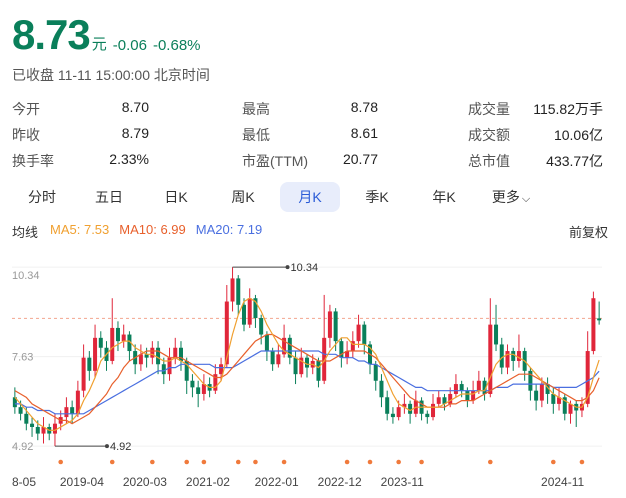 The width and height of the screenshot is (626, 498). What do you see at coordinates (135, 107) in the screenshot?
I see `stat-value: 8.70` at bounding box center [135, 107].